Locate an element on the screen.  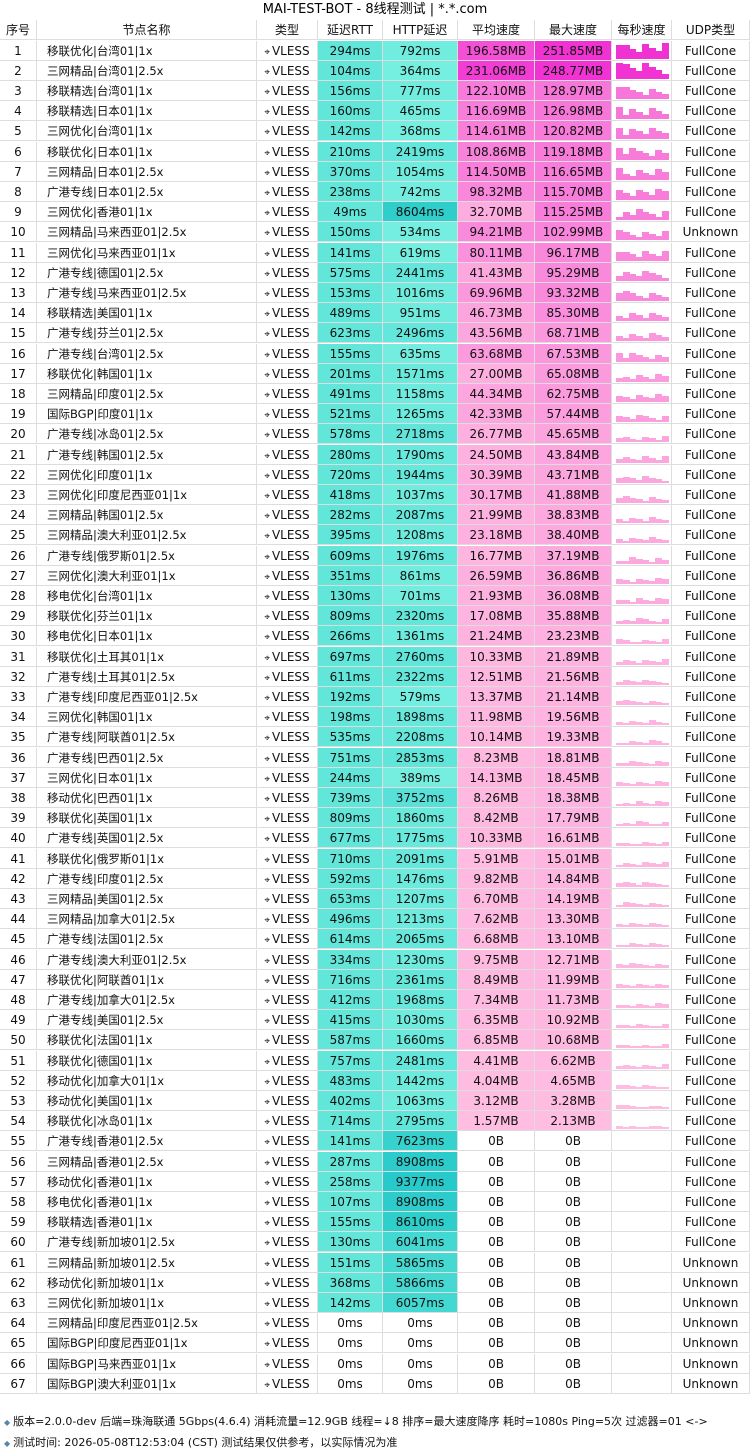
rtt: 710ms is located at coordinates (350, 858).